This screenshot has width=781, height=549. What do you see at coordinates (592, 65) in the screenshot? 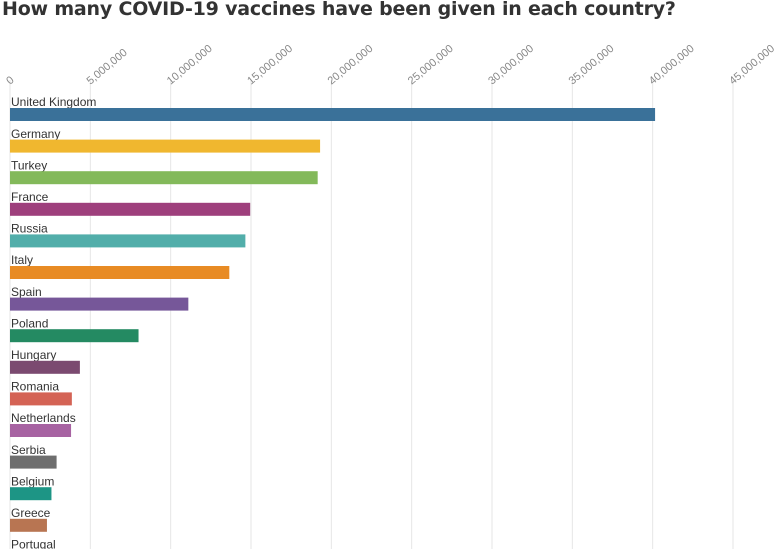
I see `x-tick-label: 35,000,000` at bounding box center [592, 65].